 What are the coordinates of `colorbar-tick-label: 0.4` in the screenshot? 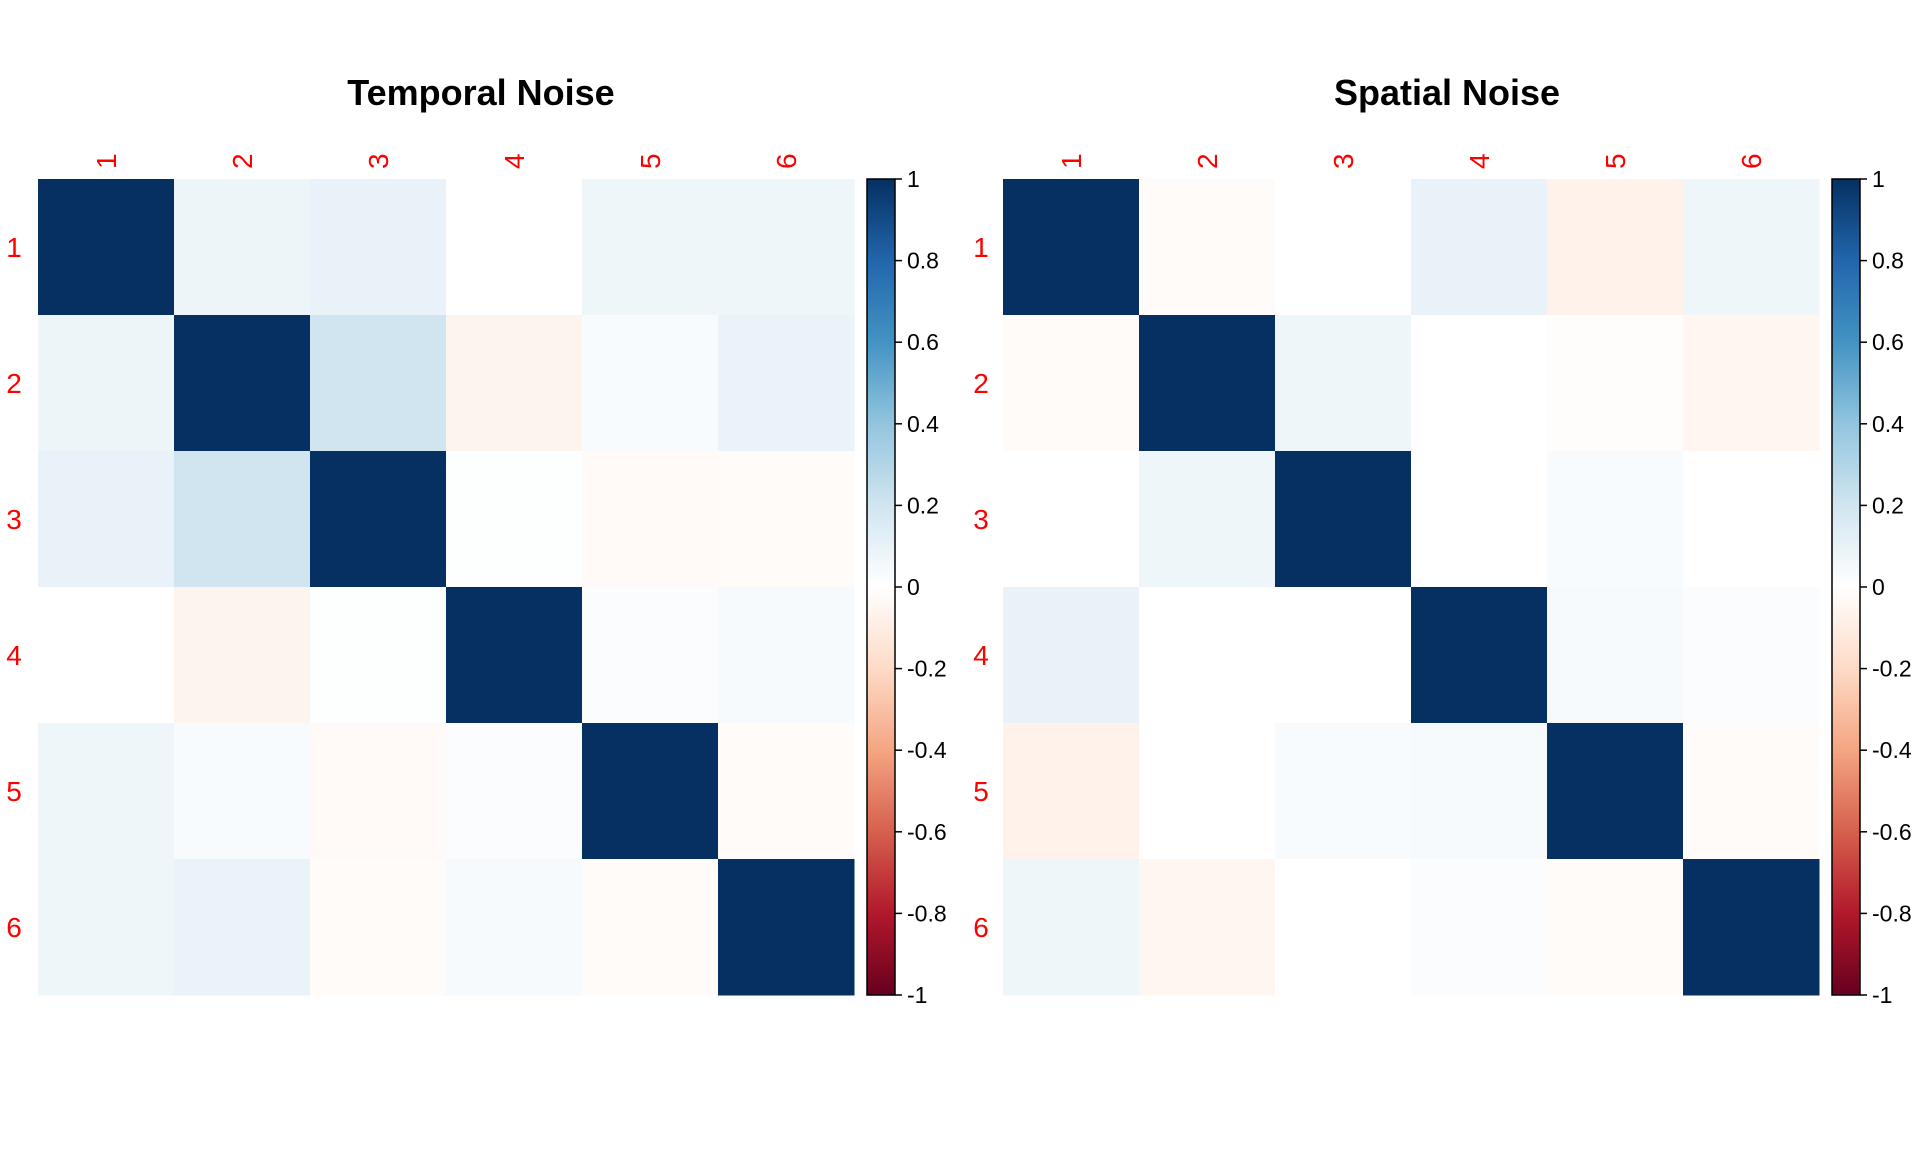 It's located at (923, 424).